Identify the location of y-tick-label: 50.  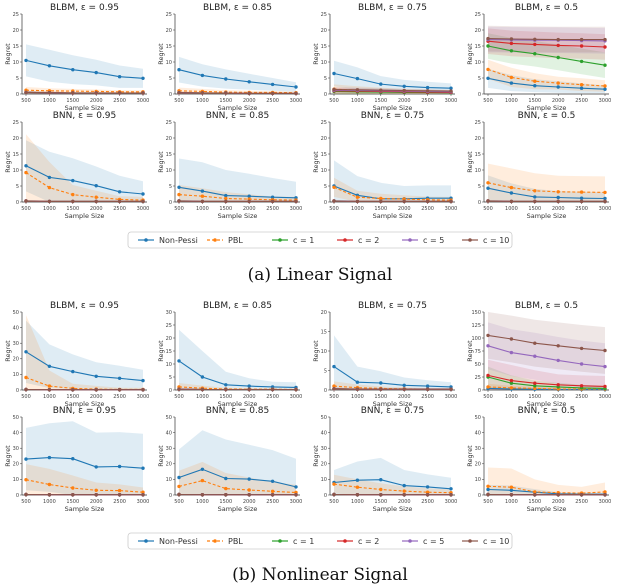
(169, 418).